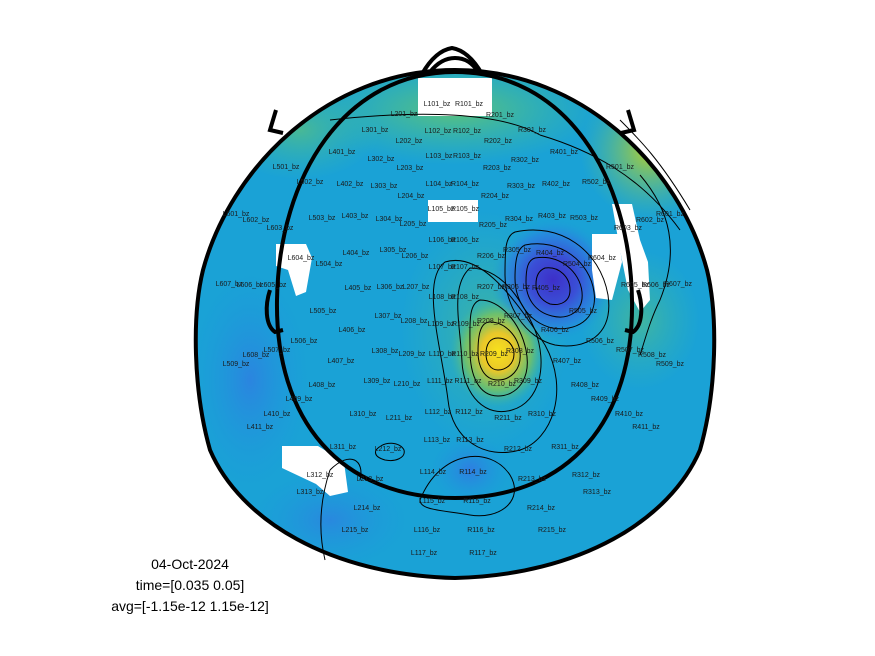 The height and width of the screenshot is (656, 875). What do you see at coordinates (494, 354) in the screenshot?
I see `sensor-label: R209_bz` at bounding box center [494, 354].